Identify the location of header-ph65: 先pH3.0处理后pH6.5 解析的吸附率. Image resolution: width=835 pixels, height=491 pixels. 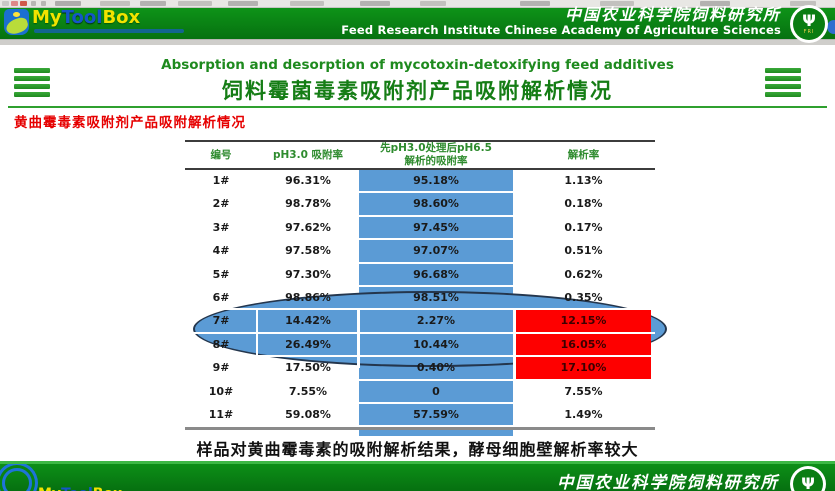
(436, 154).